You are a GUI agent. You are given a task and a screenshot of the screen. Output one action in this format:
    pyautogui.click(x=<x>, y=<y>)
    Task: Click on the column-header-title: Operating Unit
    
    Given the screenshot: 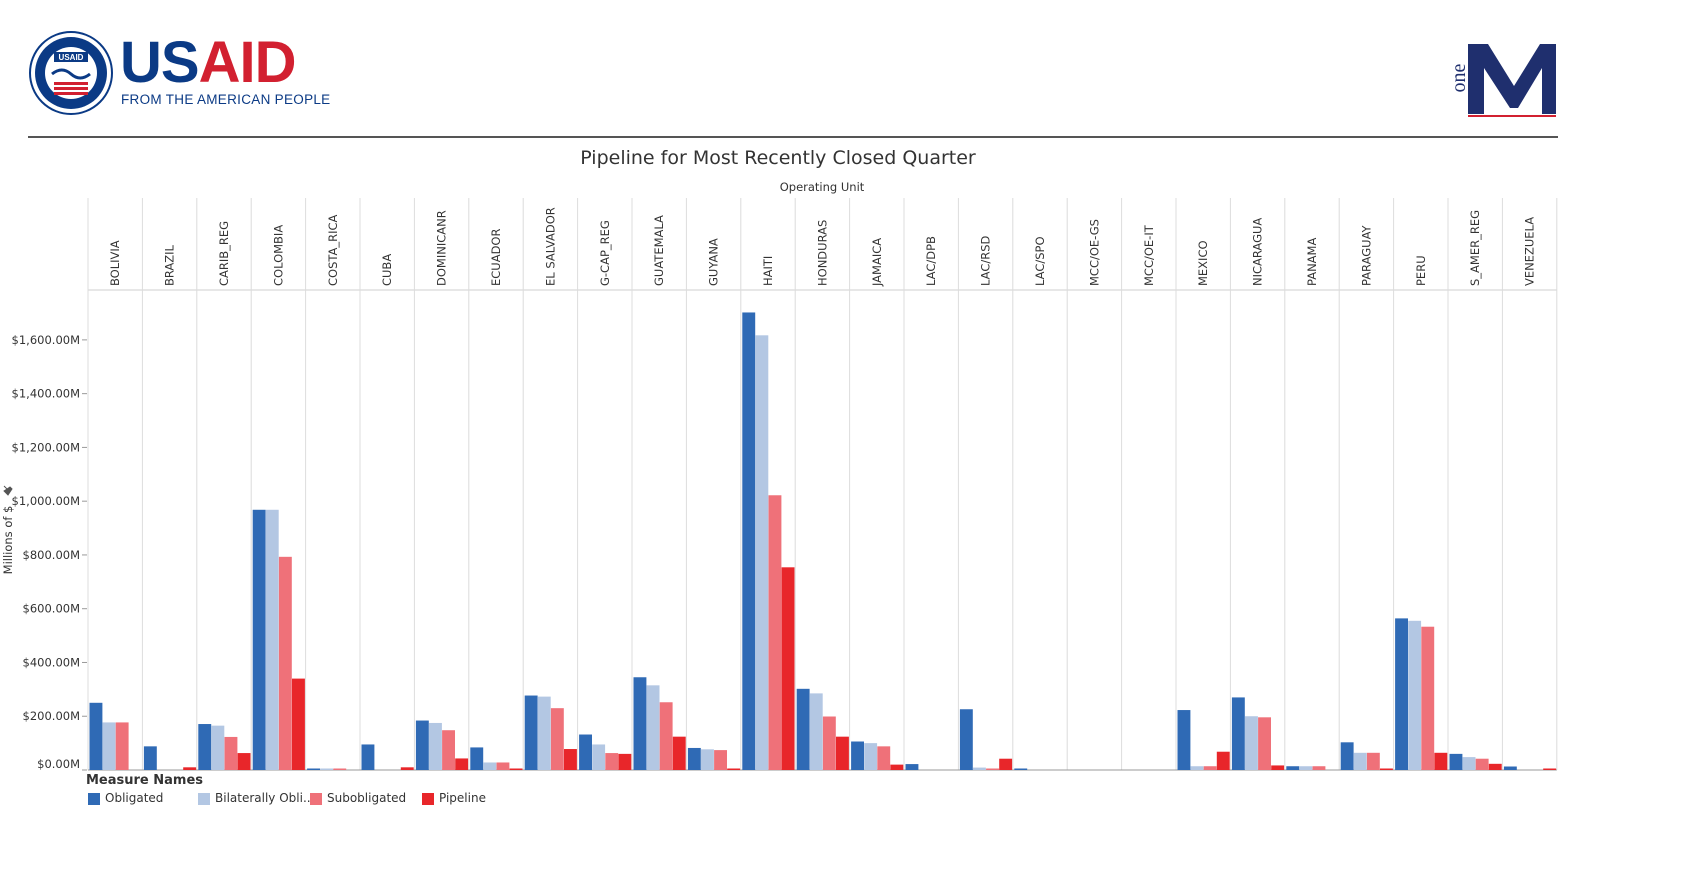 What is the action you would take?
    pyautogui.click(x=822, y=187)
    